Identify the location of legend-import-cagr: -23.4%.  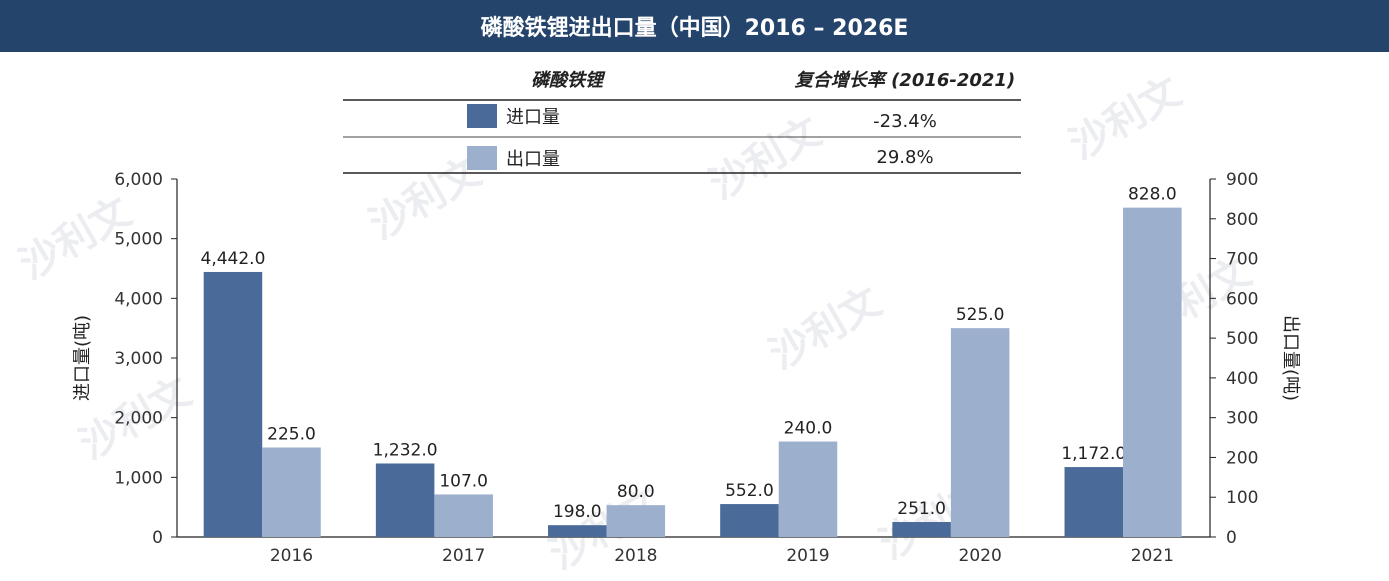
(905, 121).